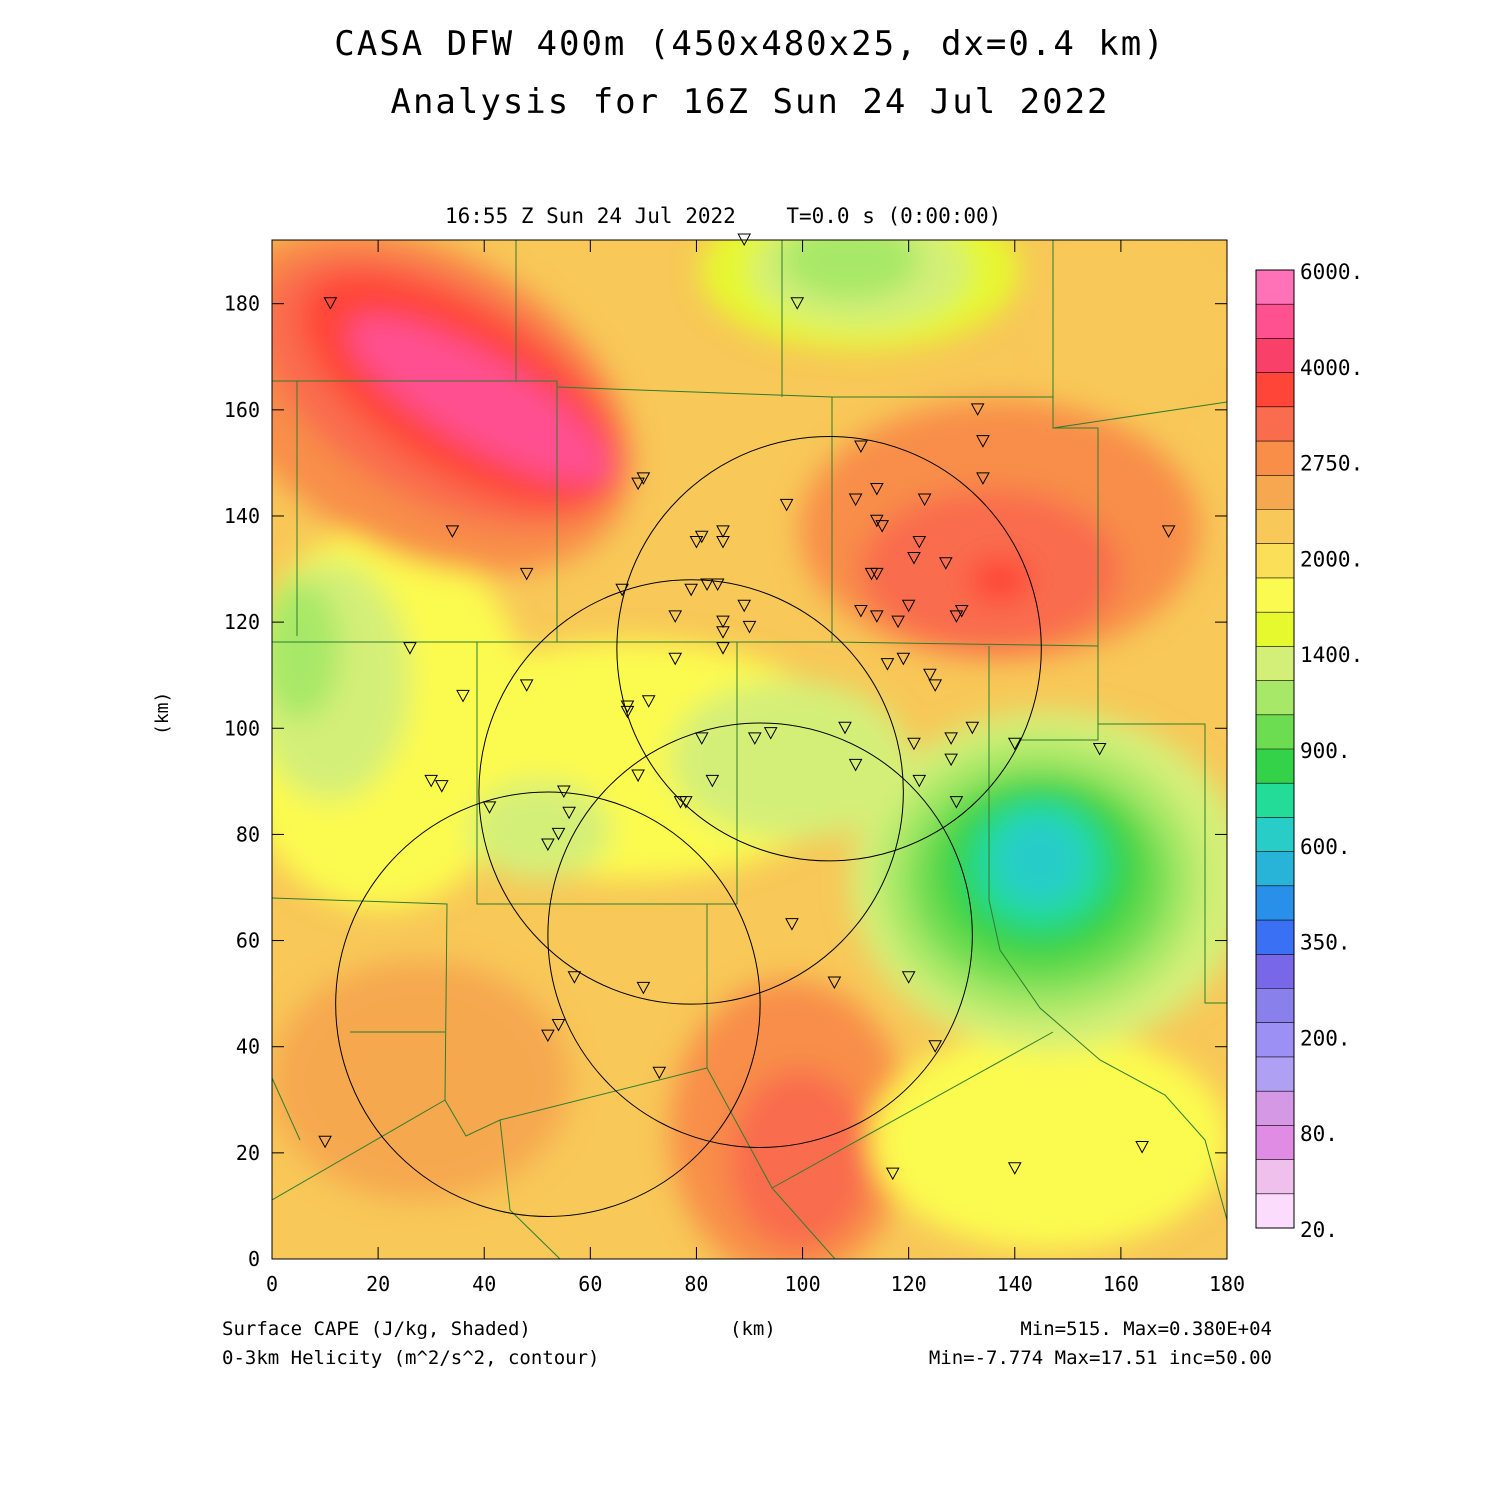  Describe the element at coordinates (1319, 1134) in the screenshot. I see `colorbar-label: 80.` at that location.